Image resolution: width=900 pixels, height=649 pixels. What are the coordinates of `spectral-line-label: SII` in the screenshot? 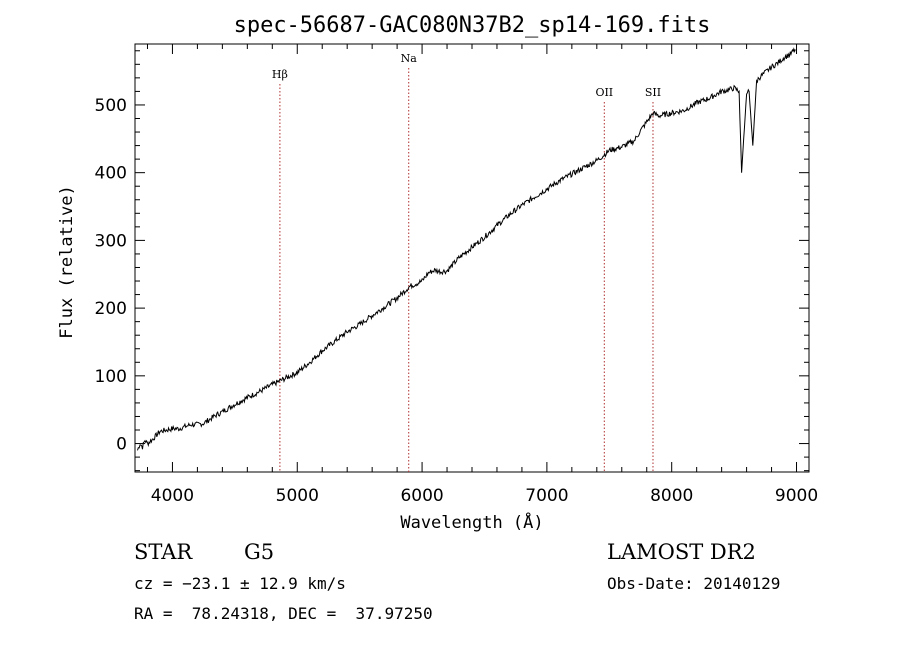 It's located at (653, 92).